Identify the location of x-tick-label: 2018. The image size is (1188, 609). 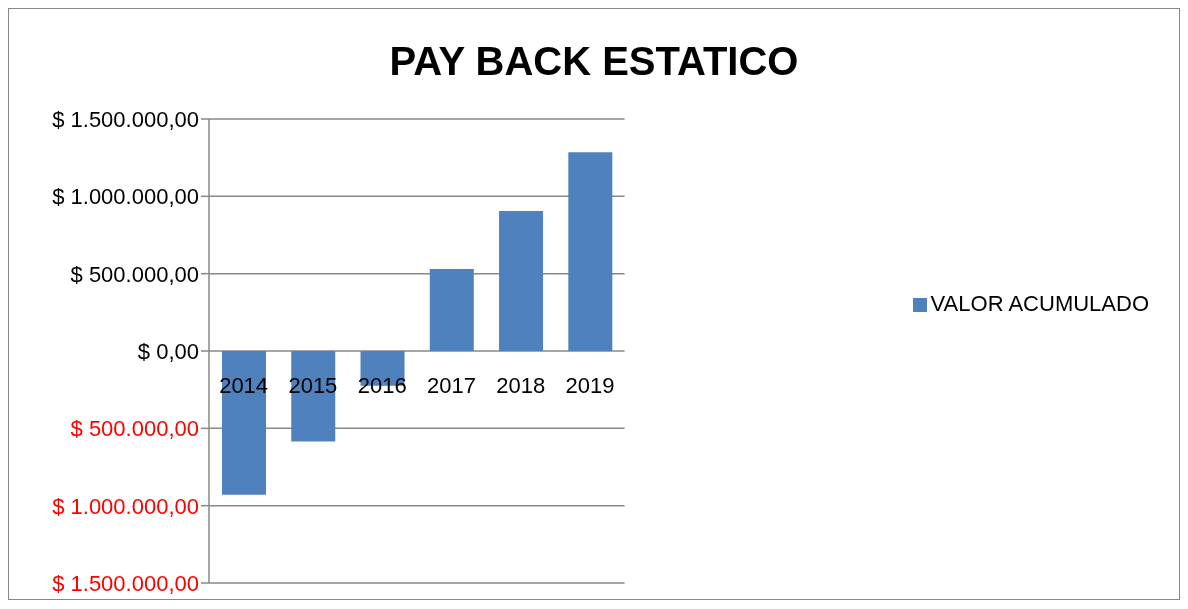
(521, 385).